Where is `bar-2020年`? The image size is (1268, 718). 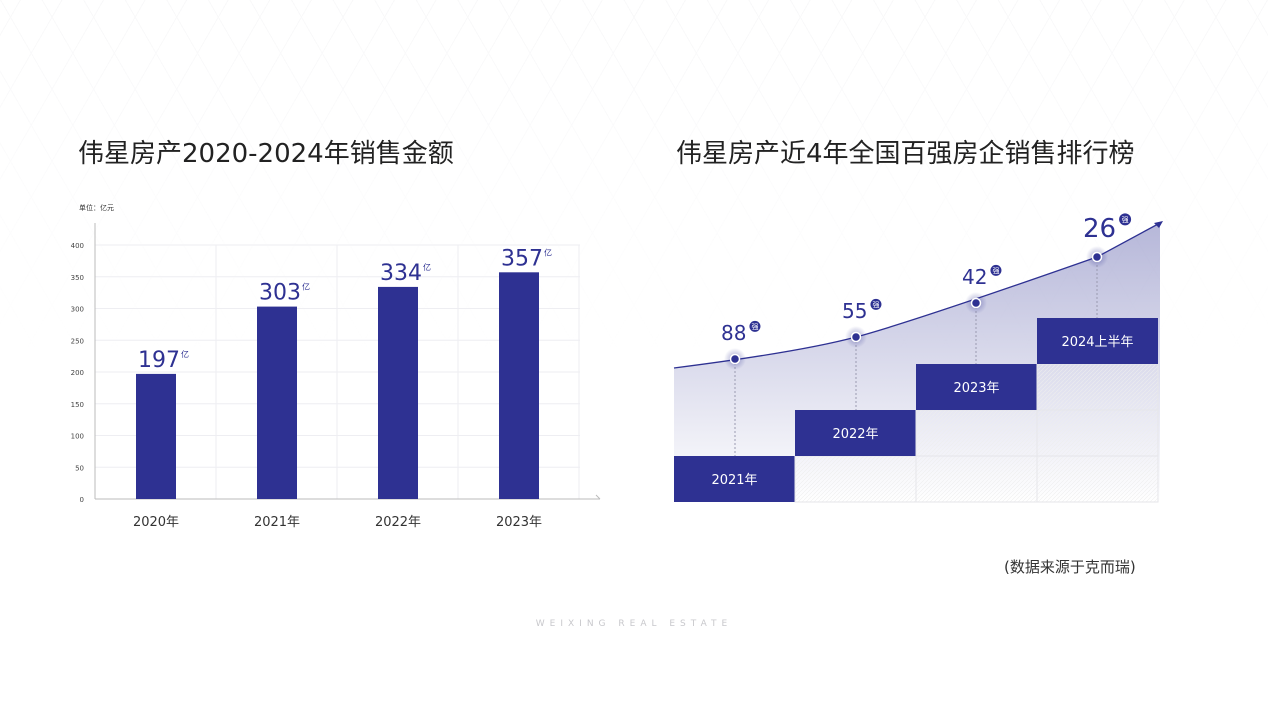
bar-2020年 is located at coordinates (156, 436).